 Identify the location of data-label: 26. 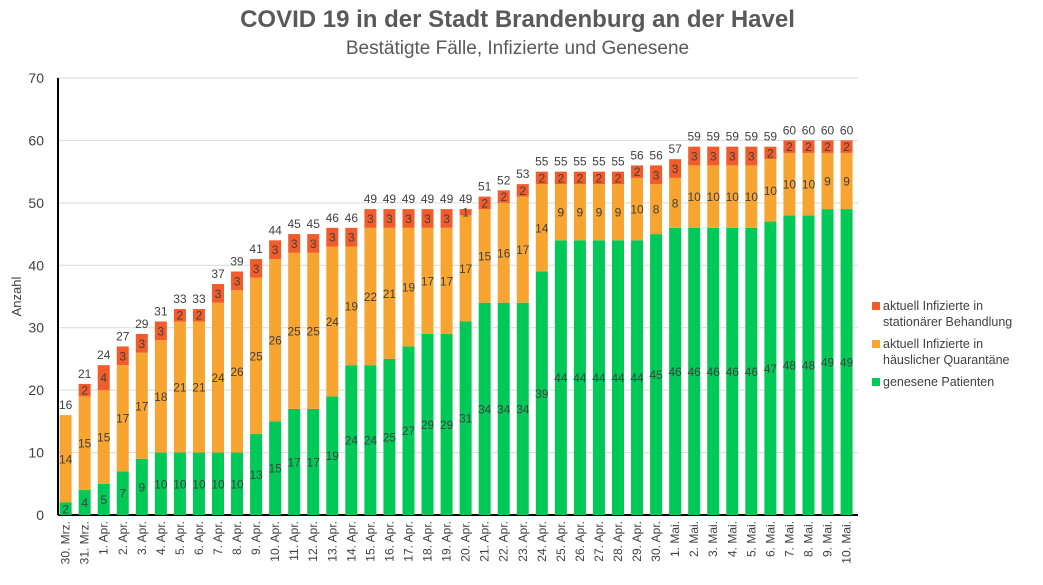
(275, 341).